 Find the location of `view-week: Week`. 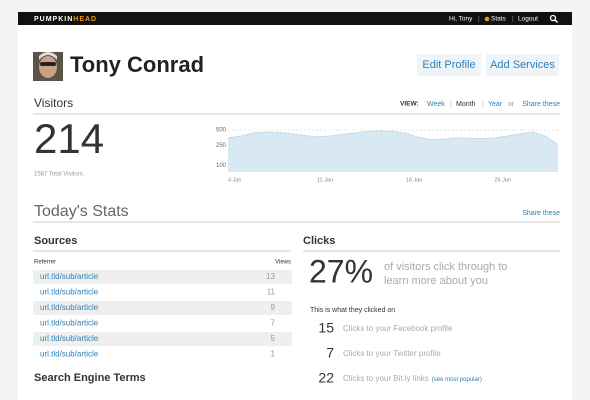

view-week: Week is located at coordinates (436, 104).